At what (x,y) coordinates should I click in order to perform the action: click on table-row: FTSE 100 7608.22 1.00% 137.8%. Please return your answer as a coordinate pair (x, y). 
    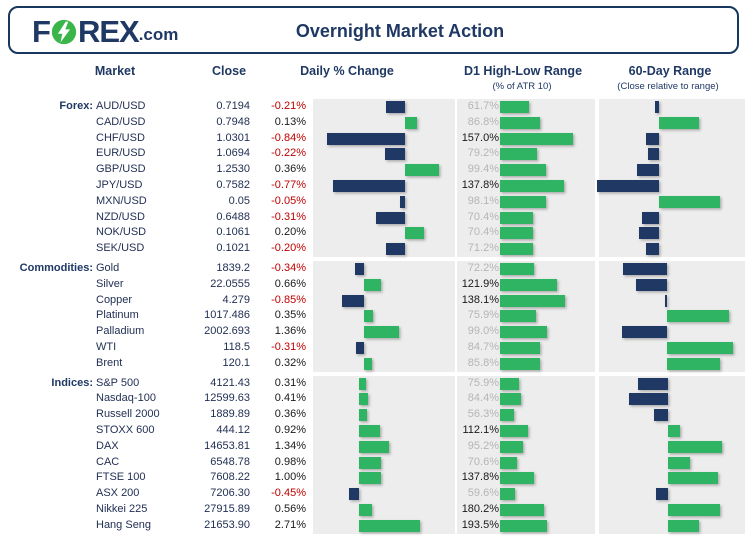
    Looking at the image, I should click on (374, 478).